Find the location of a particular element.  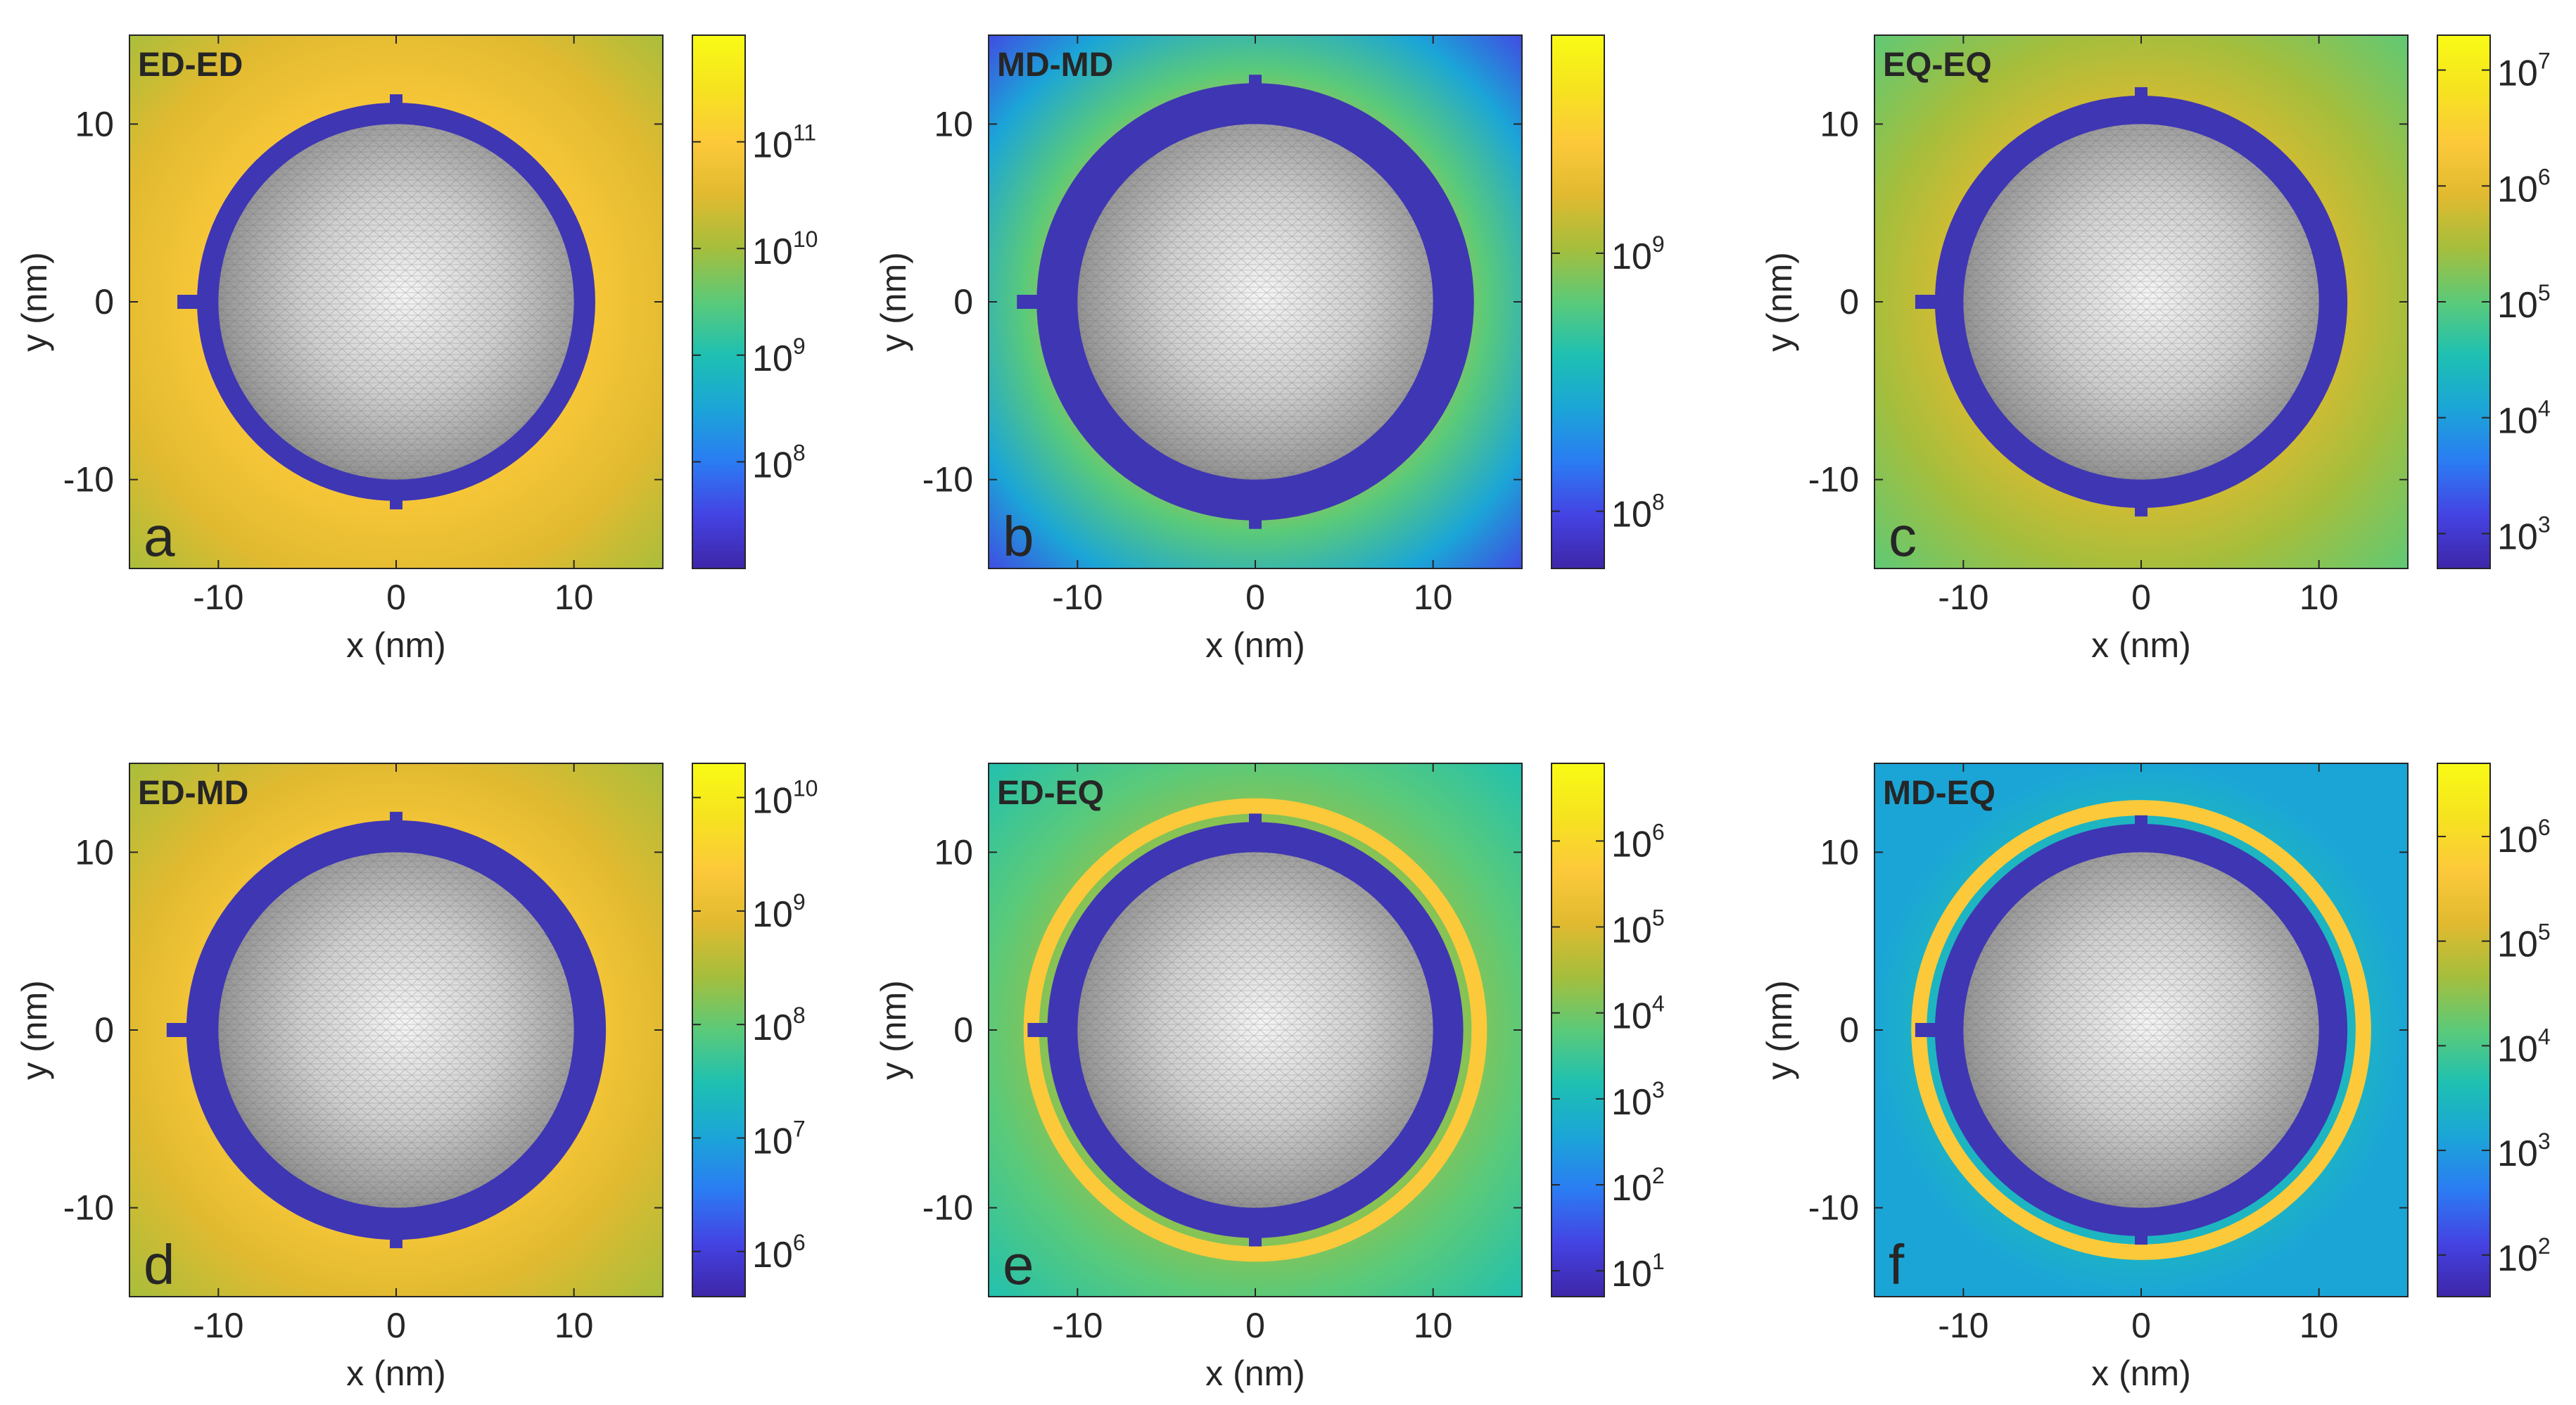

panel-letter: d is located at coordinates (159, 1264).